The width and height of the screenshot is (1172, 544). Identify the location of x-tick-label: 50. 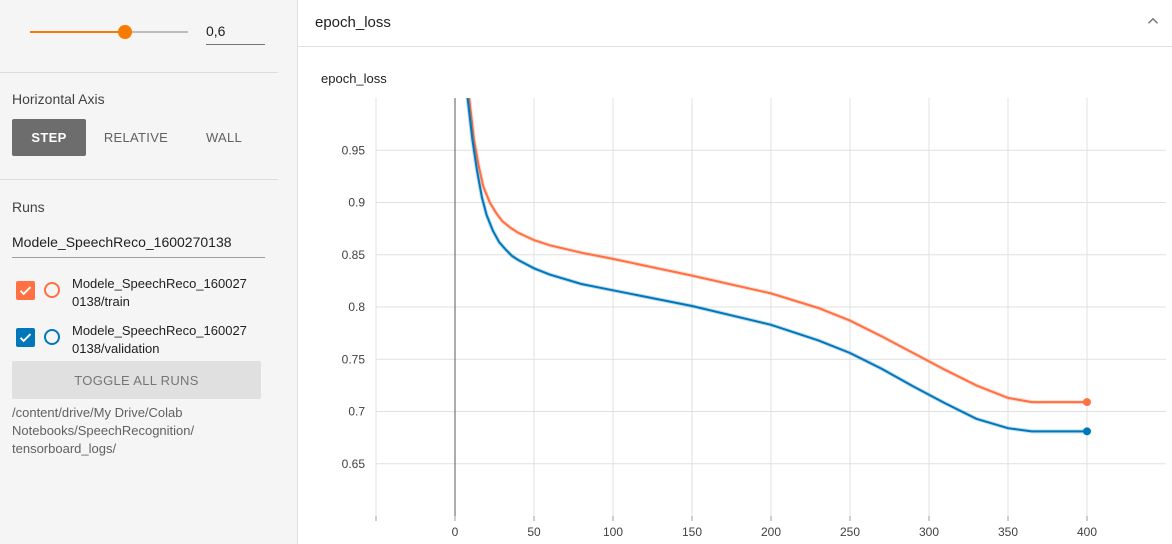
(534, 532).